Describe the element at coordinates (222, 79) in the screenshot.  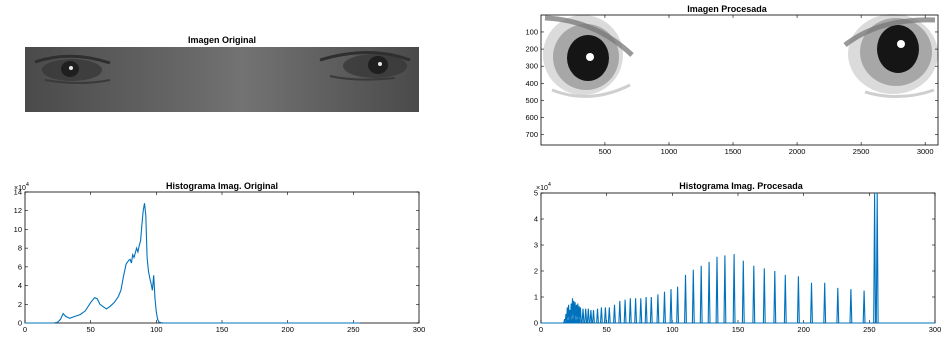
I see `original-image` at that location.